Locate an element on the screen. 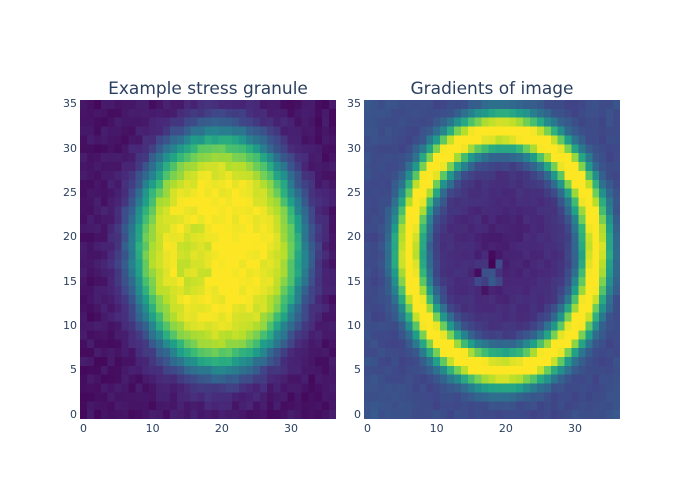 The height and width of the screenshot is (500, 700). subplot-title-right: Gradients of image is located at coordinates (492, 89).